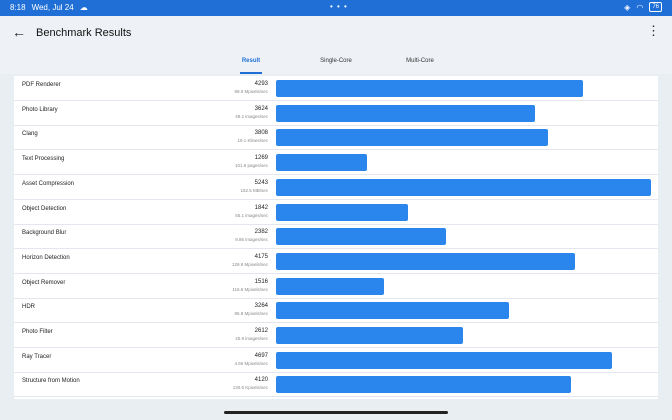 The image size is (672, 420). What do you see at coordinates (627, 7) in the screenshot?
I see `rotation-icon: ◈` at bounding box center [627, 7].